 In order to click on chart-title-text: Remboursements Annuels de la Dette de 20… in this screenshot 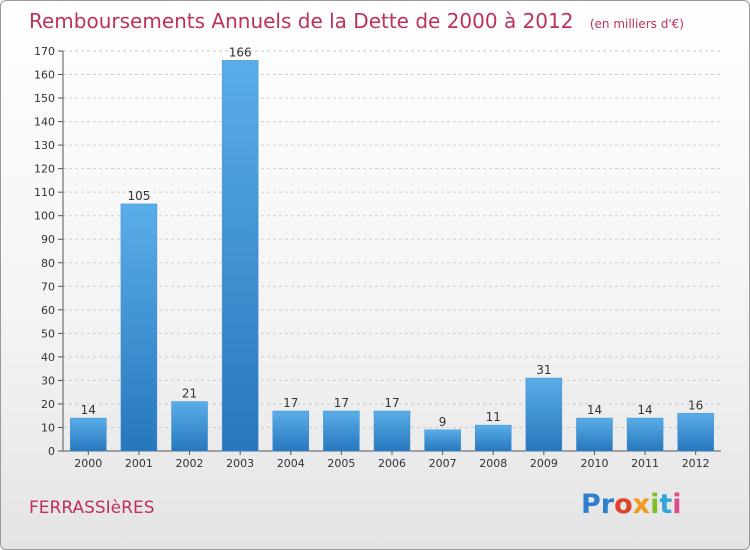, I will do `click(301, 21)`.